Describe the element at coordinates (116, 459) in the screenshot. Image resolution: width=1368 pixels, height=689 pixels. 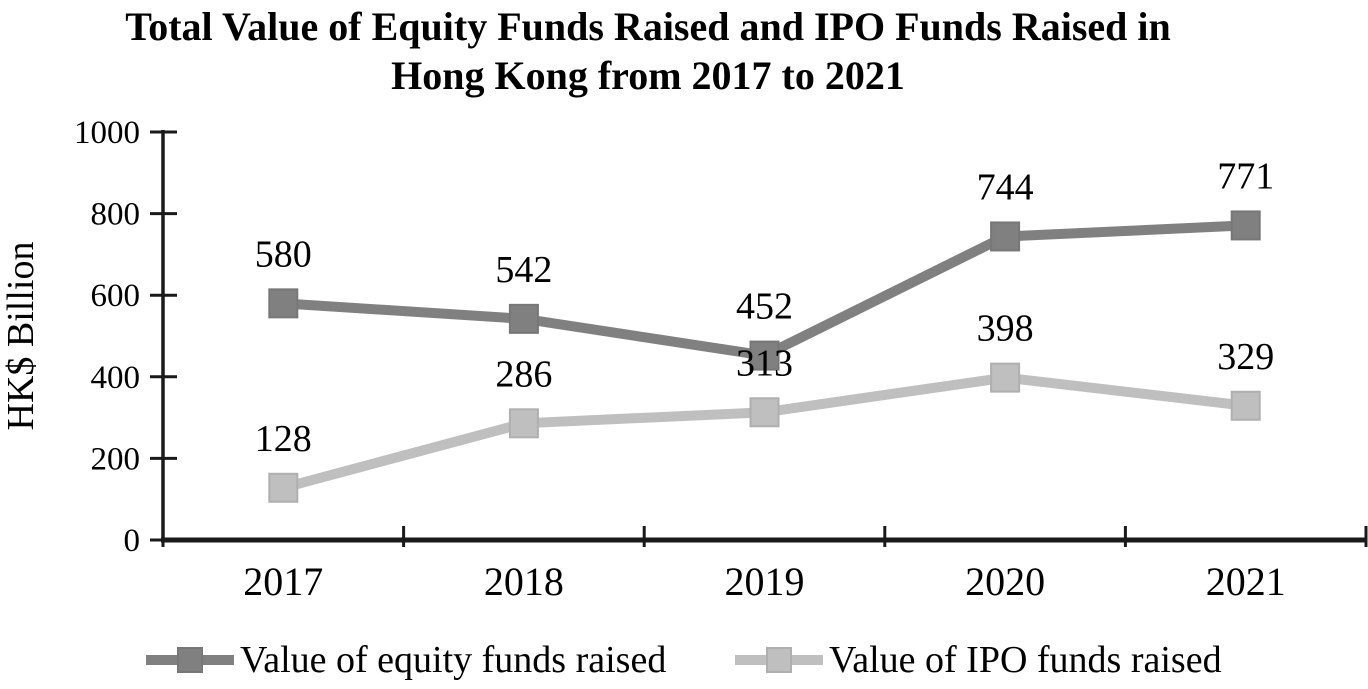
I see `y-tick-label: 200` at that location.